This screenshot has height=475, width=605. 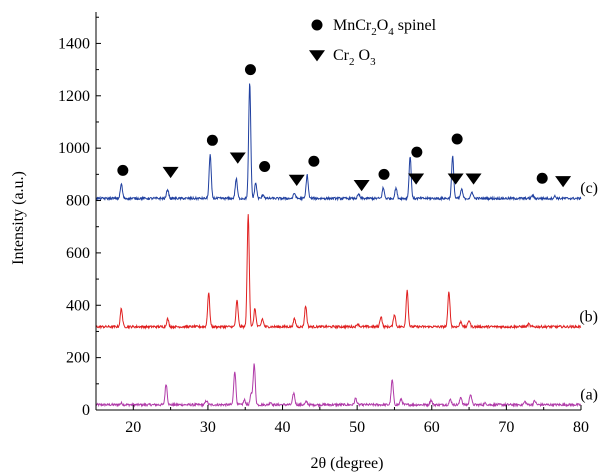 What do you see at coordinates (133, 427) in the screenshot?
I see `x-tick-label: 20` at bounding box center [133, 427].